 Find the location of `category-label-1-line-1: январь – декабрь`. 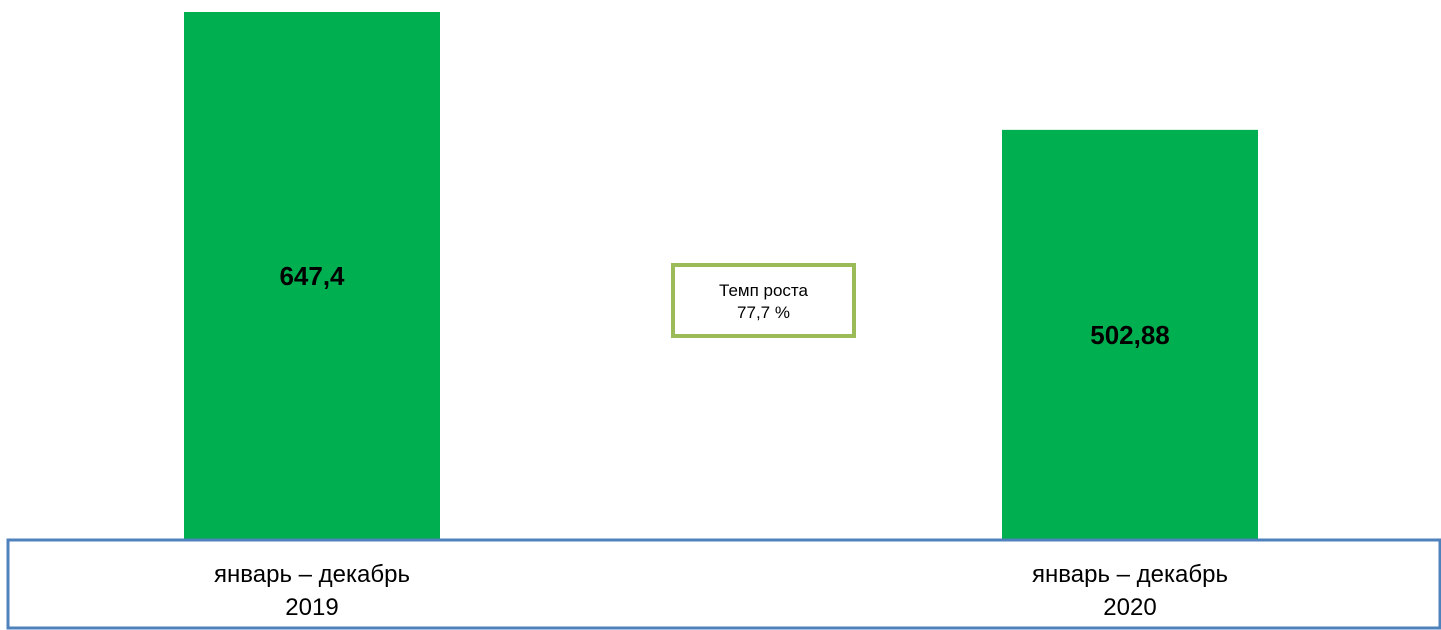

category-label-1-line-1: январь – декабрь is located at coordinates (312, 574).